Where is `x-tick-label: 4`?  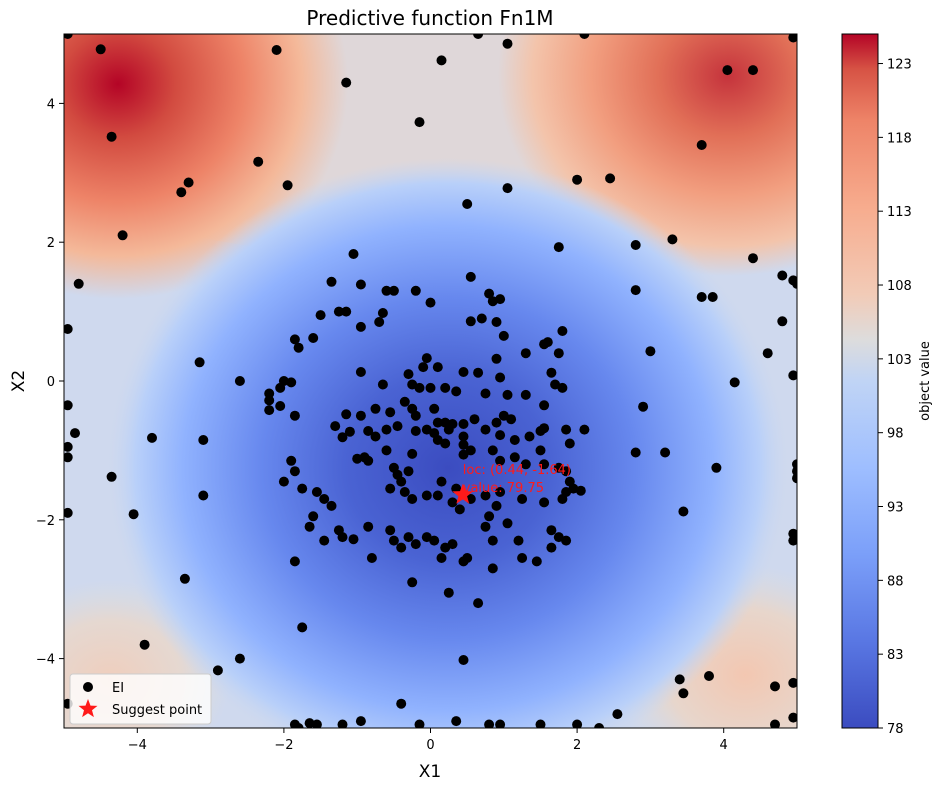
x-tick-label: 4 is located at coordinates (724, 745).